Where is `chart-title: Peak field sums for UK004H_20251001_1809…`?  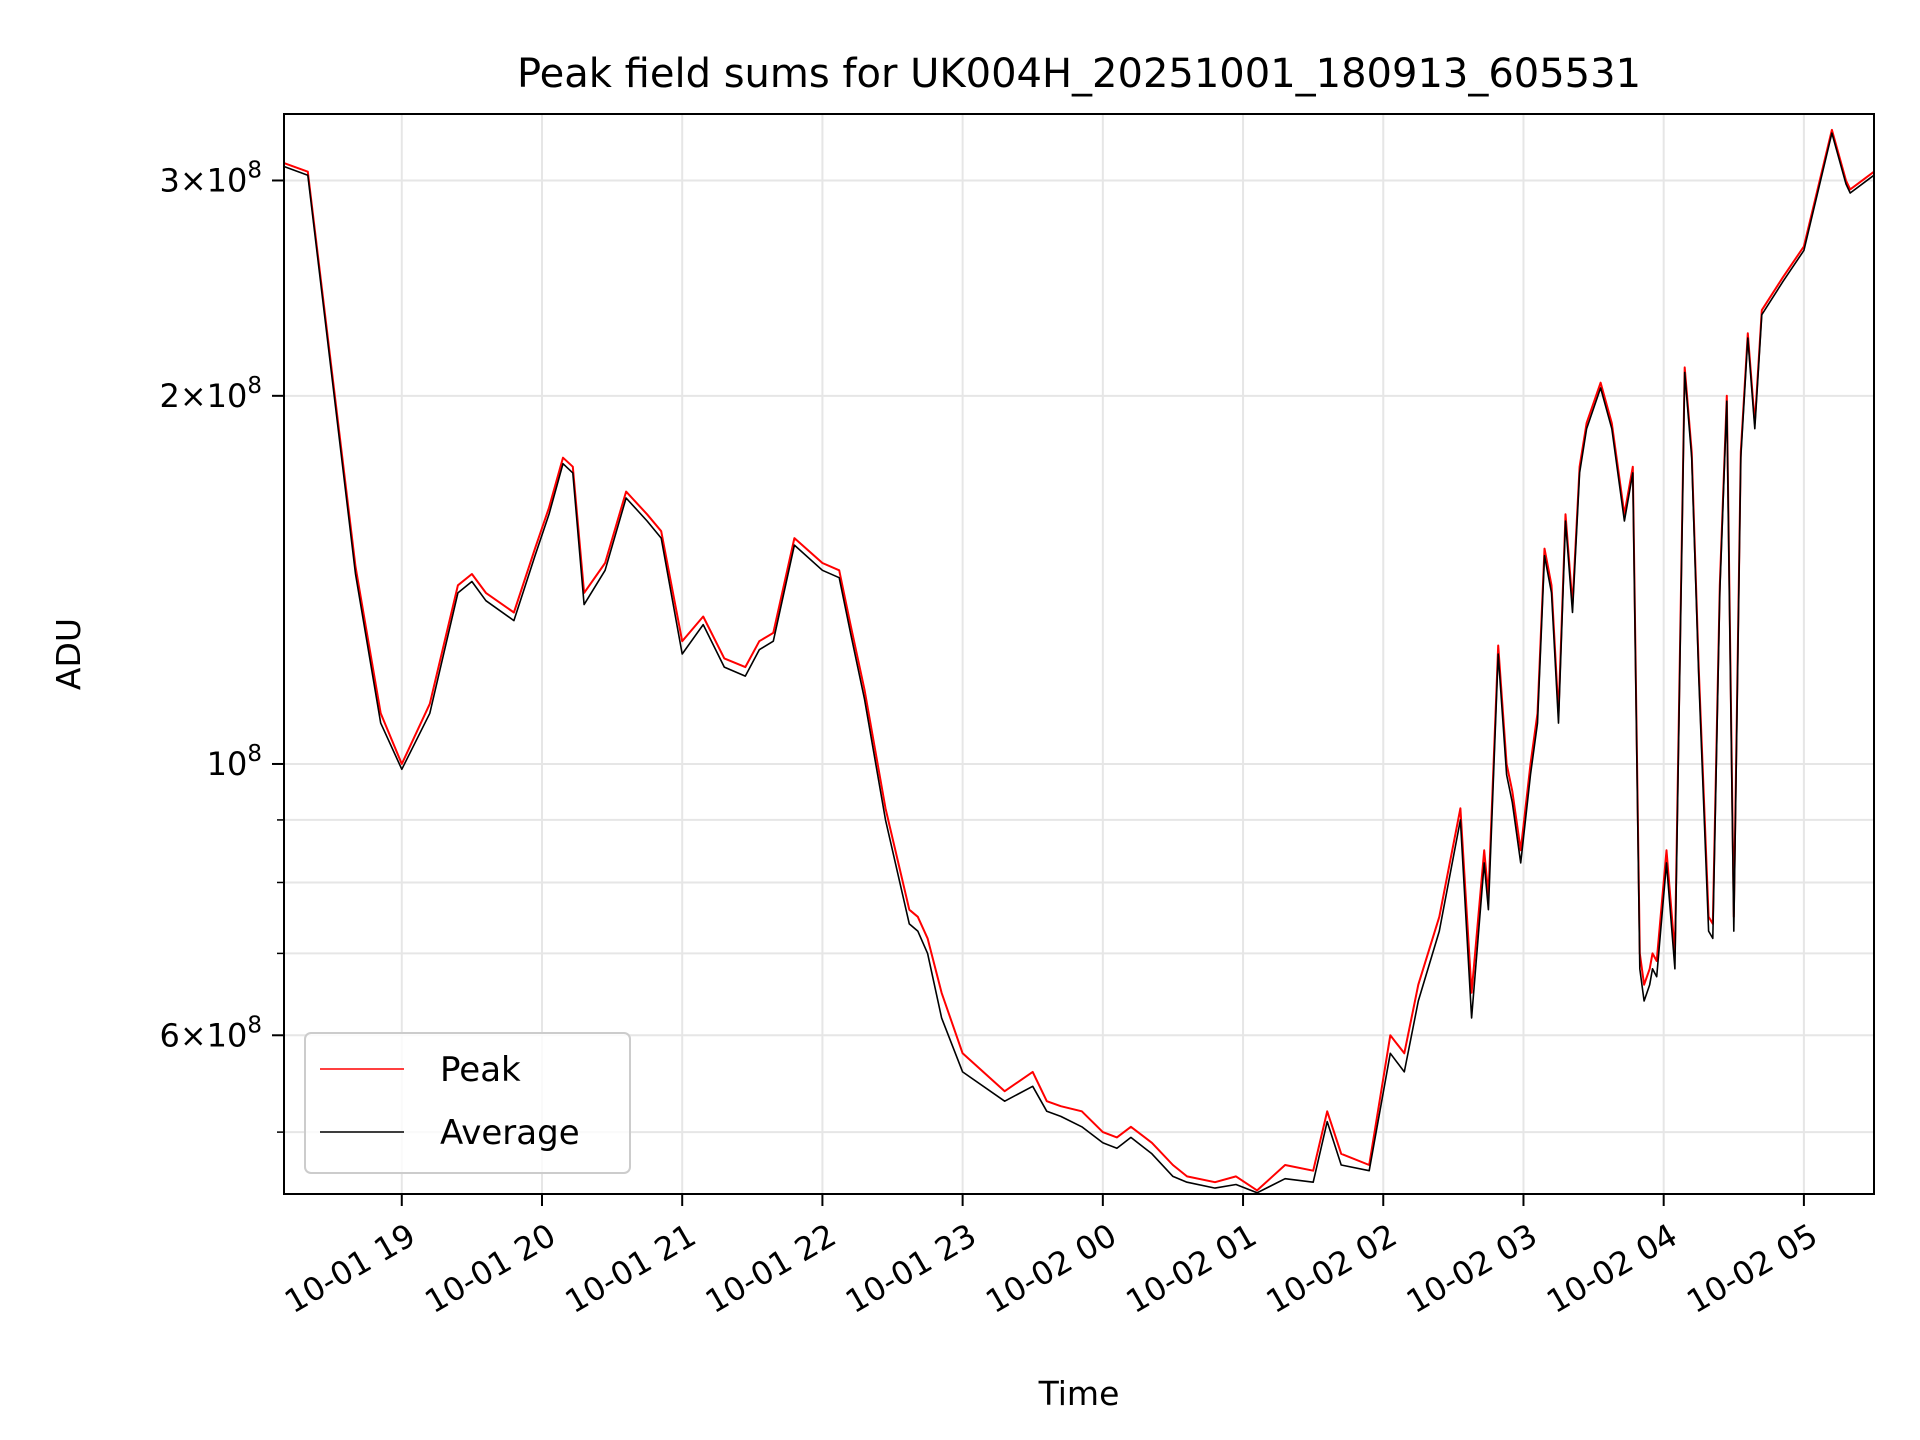 chart-title: Peak field sums for UK004H_20251001_1809… is located at coordinates (1079, 74).